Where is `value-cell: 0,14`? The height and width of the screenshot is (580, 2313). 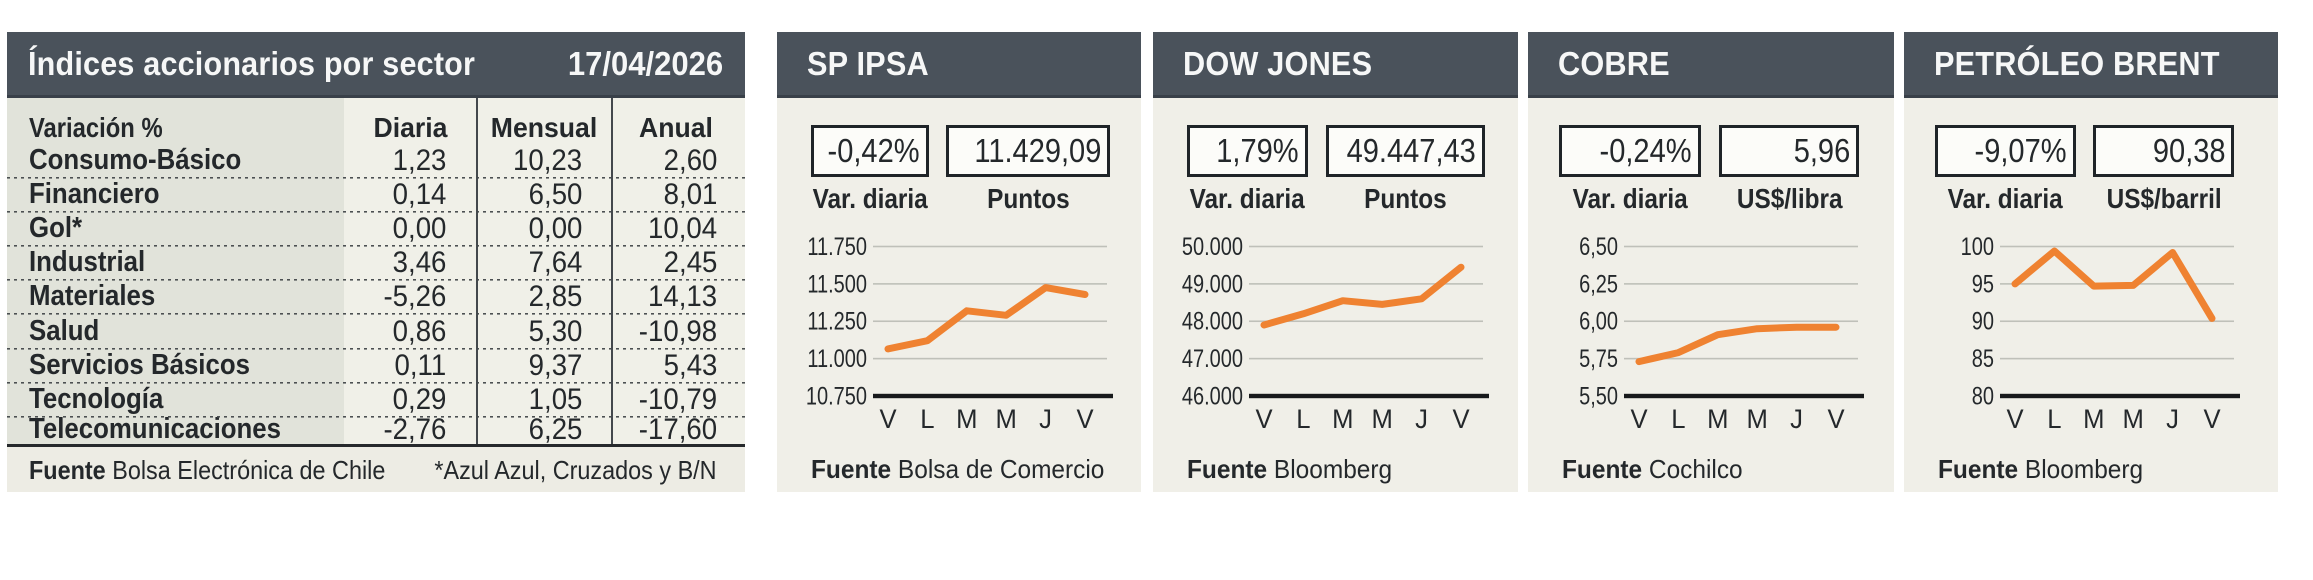 value-cell: 0,14 is located at coordinates (419, 194).